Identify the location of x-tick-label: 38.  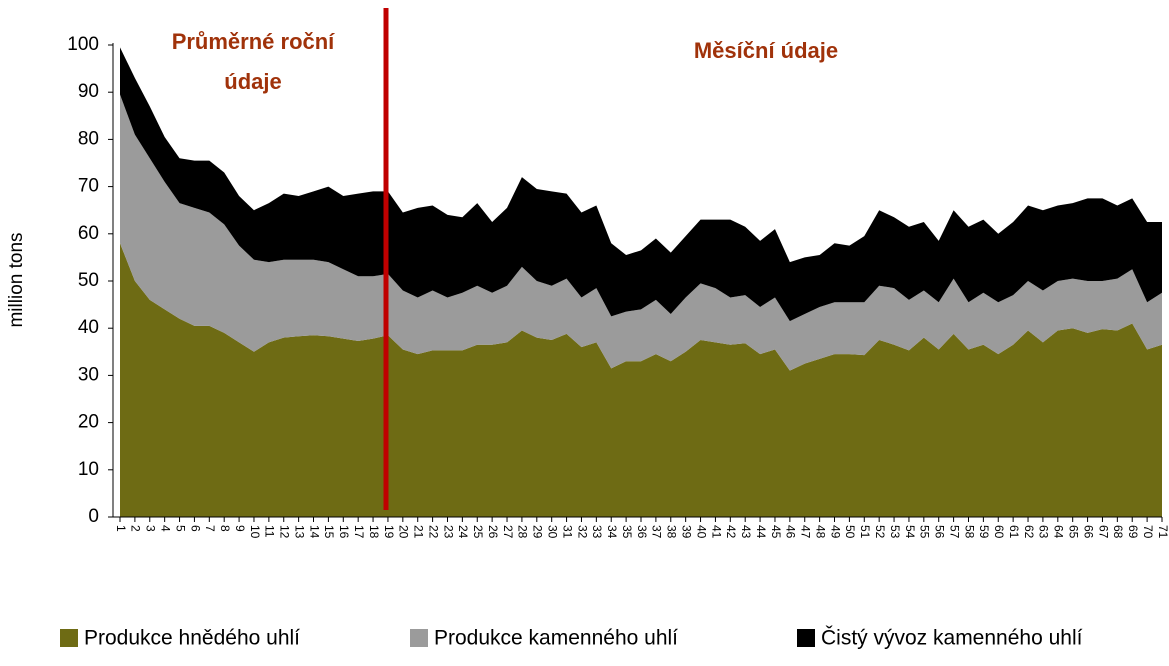
(672, 532).